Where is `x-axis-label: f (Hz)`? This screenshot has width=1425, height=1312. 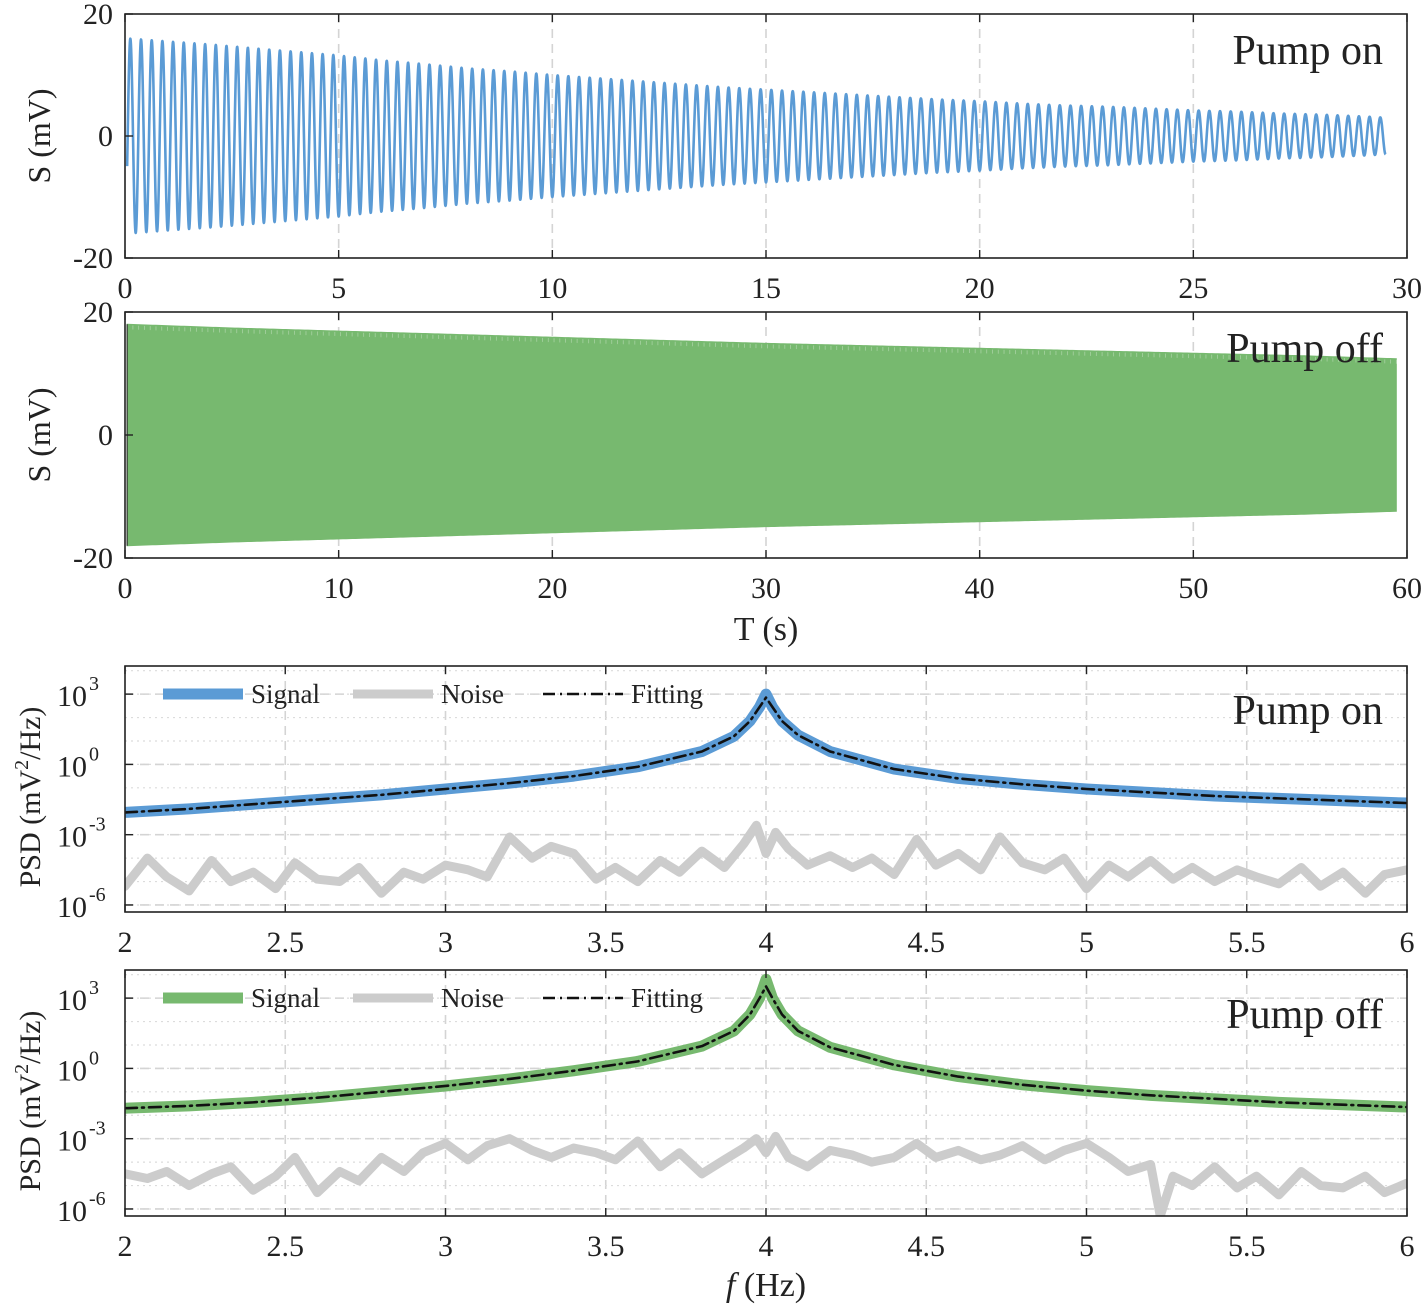
x-axis-label: f (Hz) is located at coordinates (766, 1285).